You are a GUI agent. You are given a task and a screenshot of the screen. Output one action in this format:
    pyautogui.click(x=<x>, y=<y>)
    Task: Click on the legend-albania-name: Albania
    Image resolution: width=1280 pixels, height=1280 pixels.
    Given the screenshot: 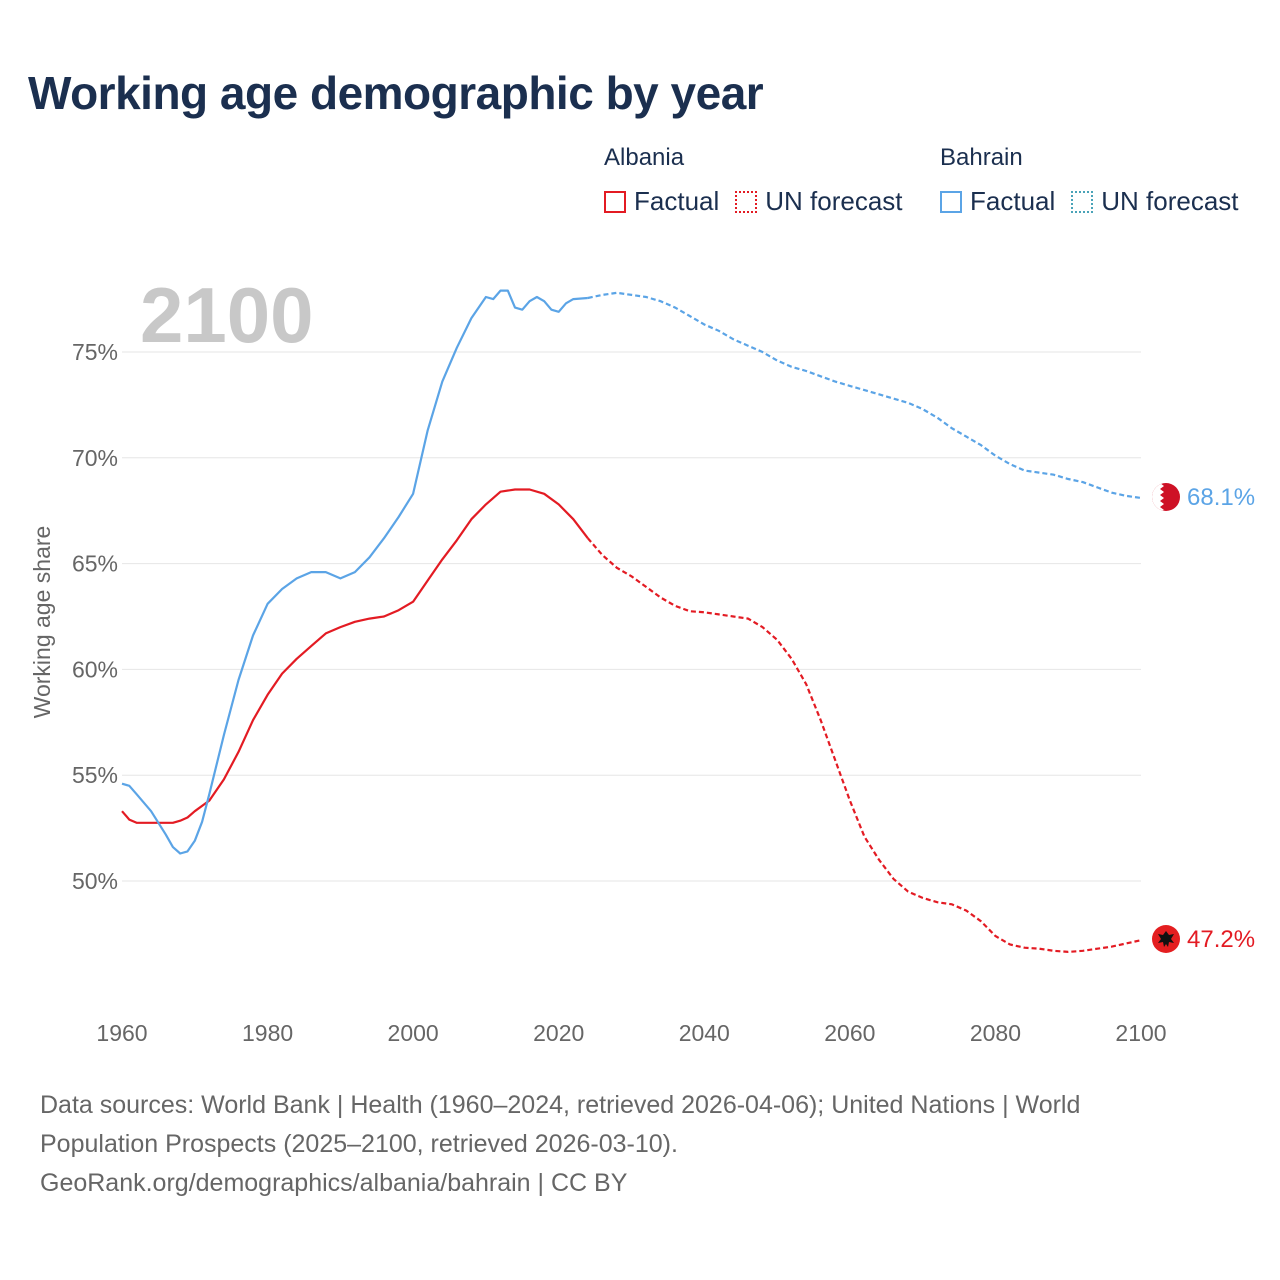 What is the action you would take?
    pyautogui.click(x=644, y=157)
    